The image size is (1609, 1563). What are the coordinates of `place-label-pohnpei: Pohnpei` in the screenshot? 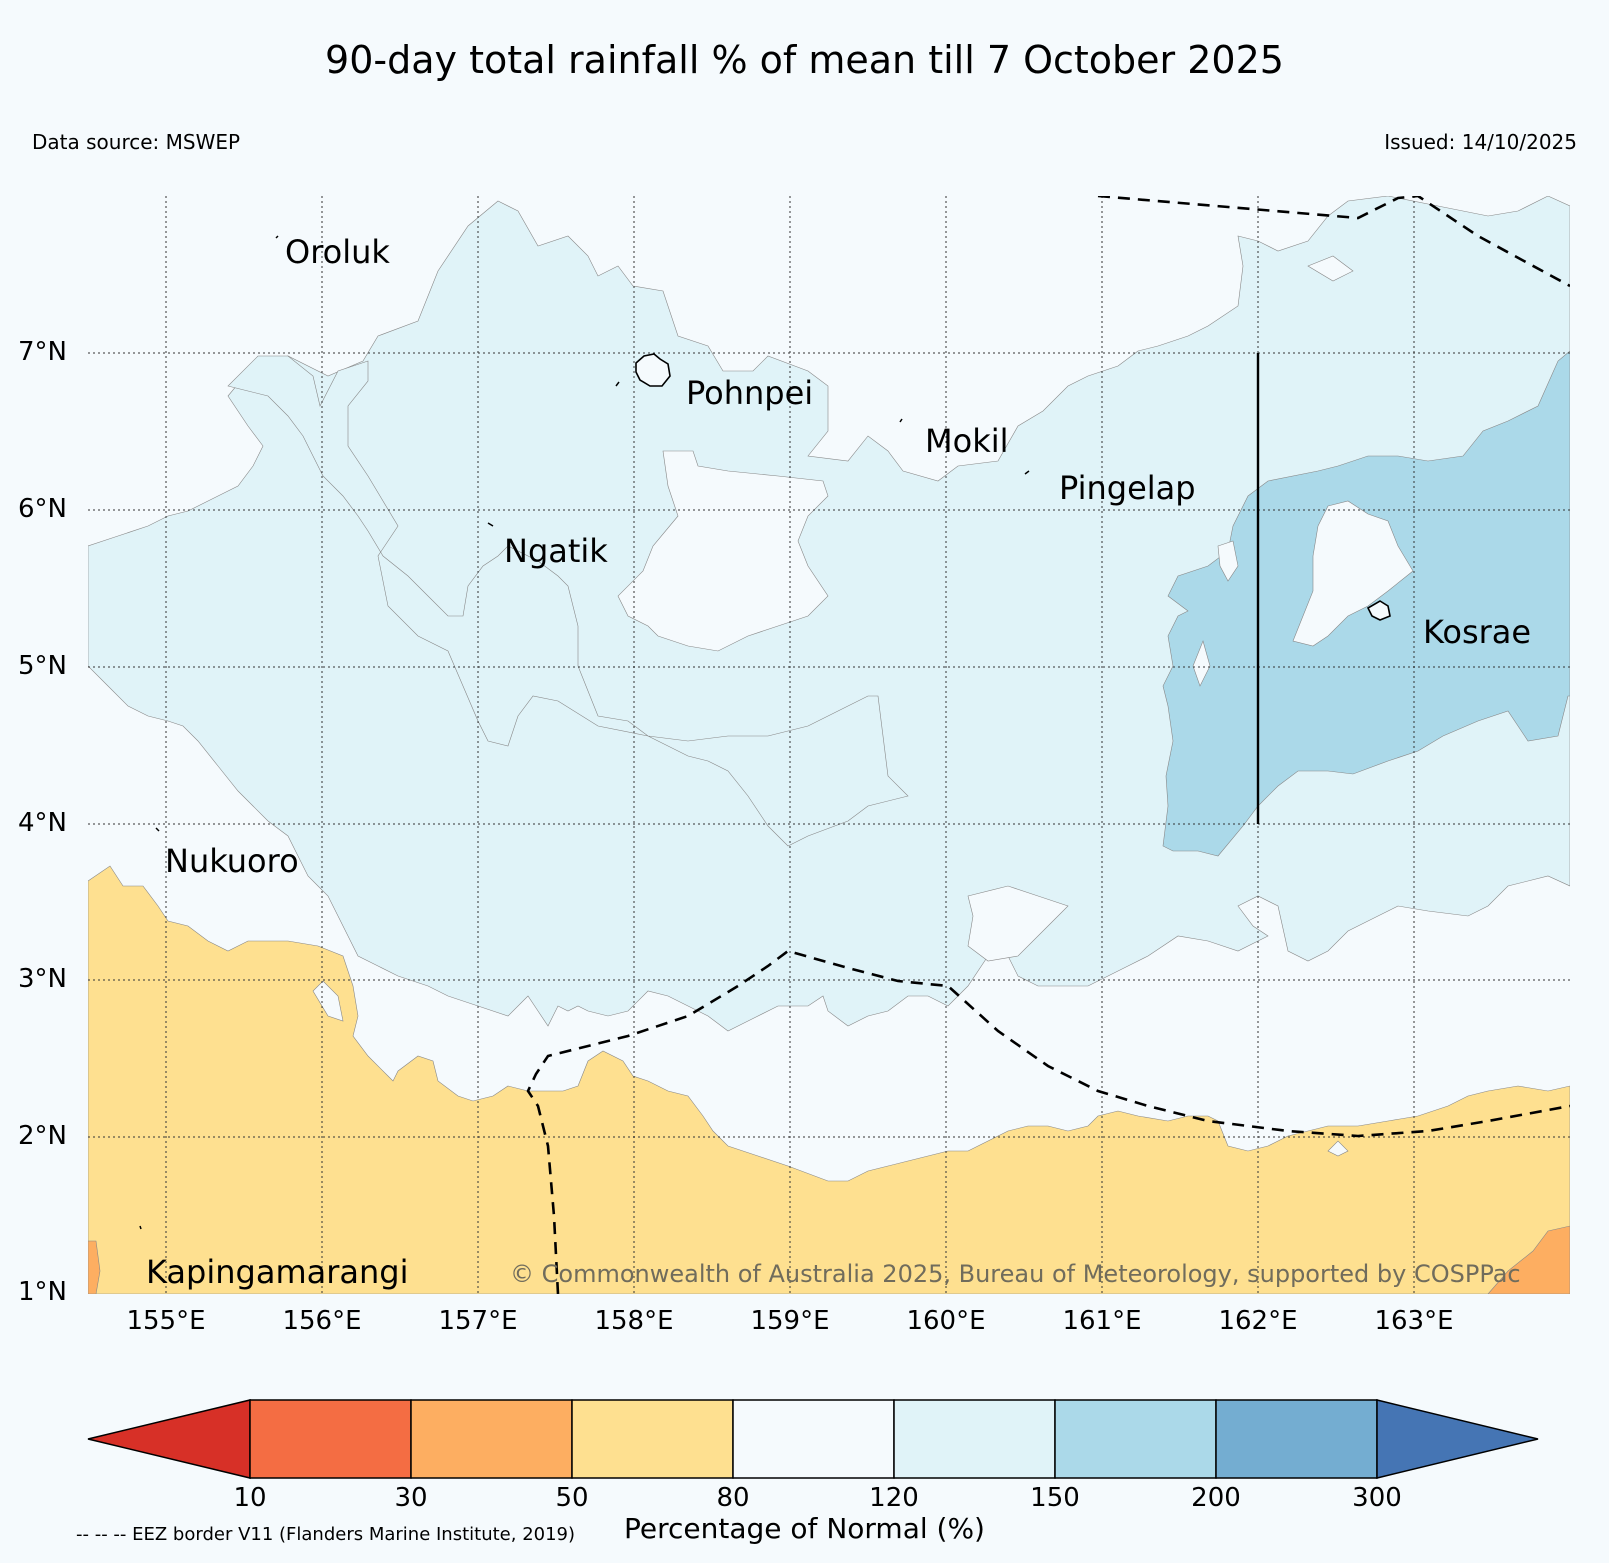 It's located at (750, 393).